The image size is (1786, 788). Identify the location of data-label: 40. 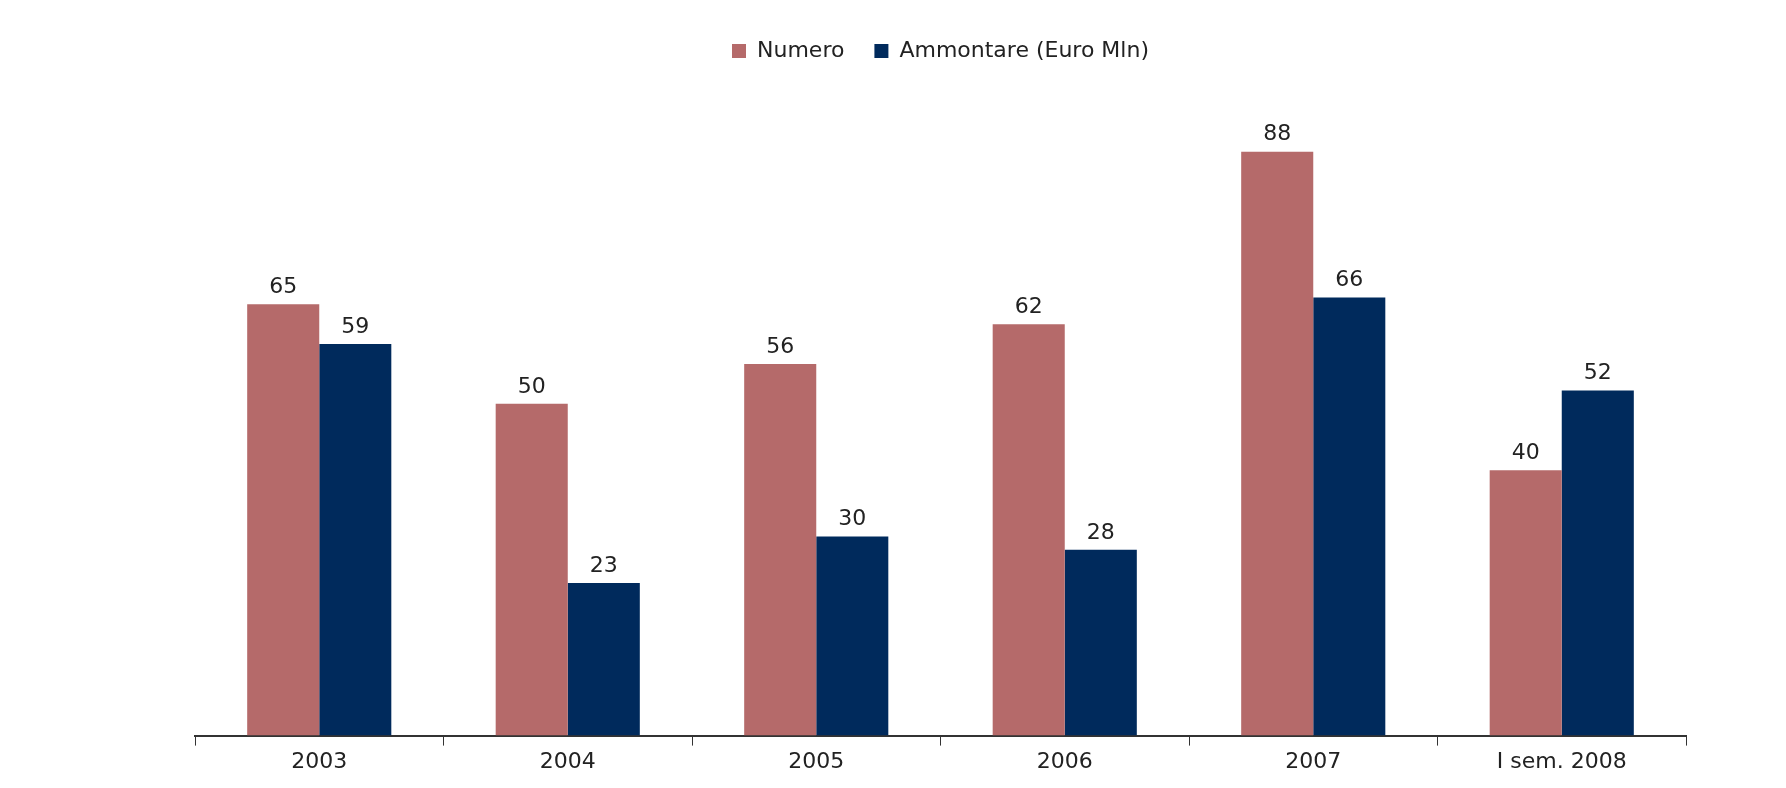
(1525, 451).